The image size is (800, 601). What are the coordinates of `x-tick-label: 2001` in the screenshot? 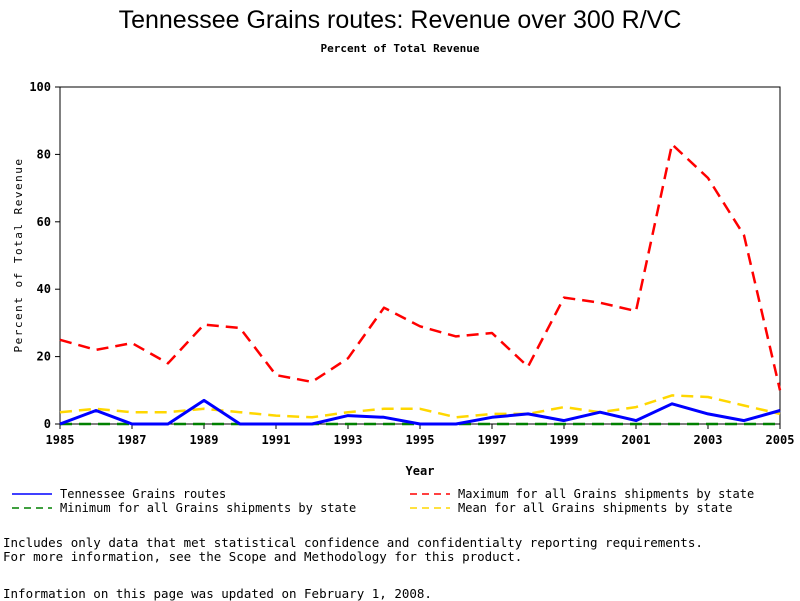 It's located at (636, 440).